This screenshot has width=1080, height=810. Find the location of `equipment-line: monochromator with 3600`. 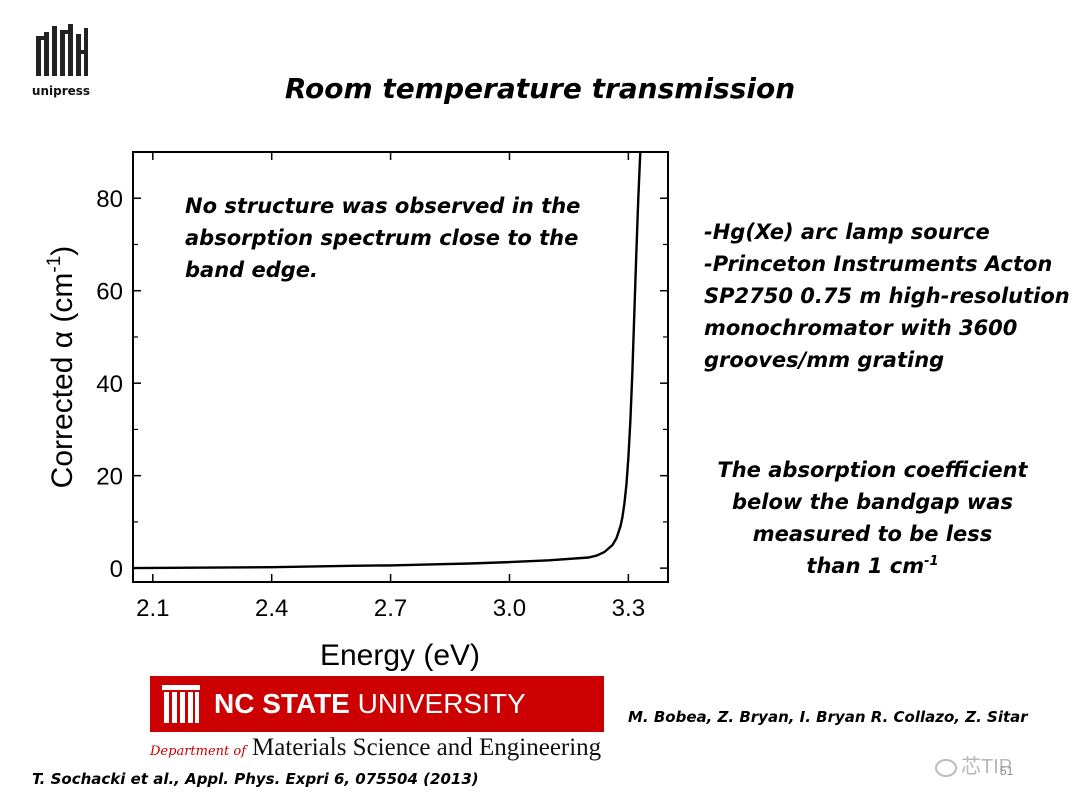

equipment-line: monochromator with 3600 is located at coordinates (861, 328).